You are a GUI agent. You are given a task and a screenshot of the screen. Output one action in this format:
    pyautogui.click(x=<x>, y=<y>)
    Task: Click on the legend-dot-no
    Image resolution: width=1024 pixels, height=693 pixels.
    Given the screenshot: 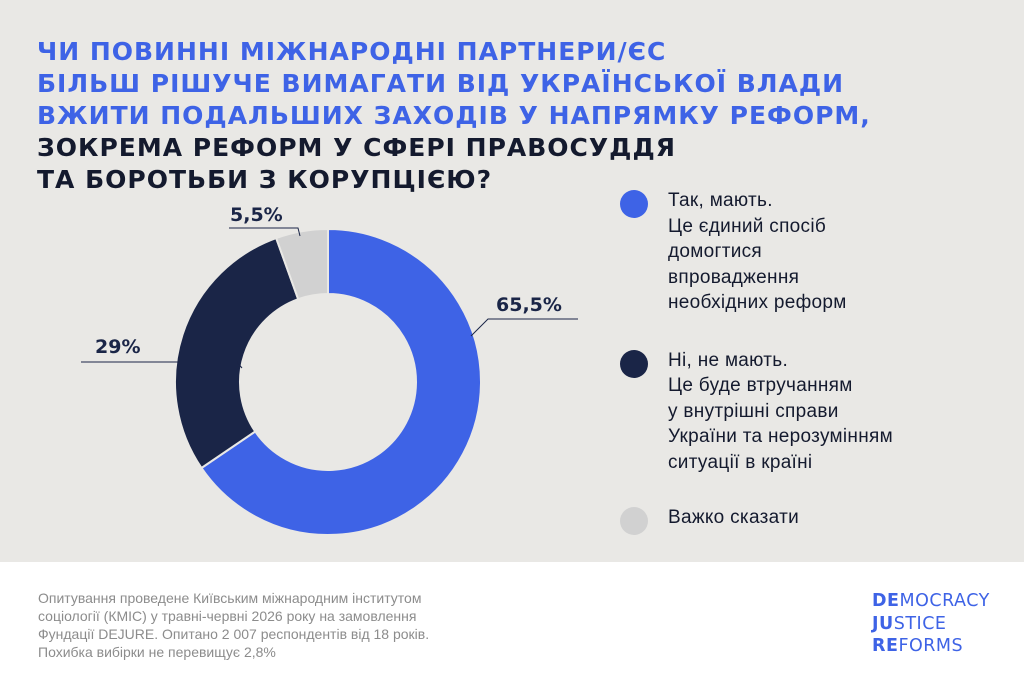 What is the action you would take?
    pyautogui.click(x=634, y=363)
    